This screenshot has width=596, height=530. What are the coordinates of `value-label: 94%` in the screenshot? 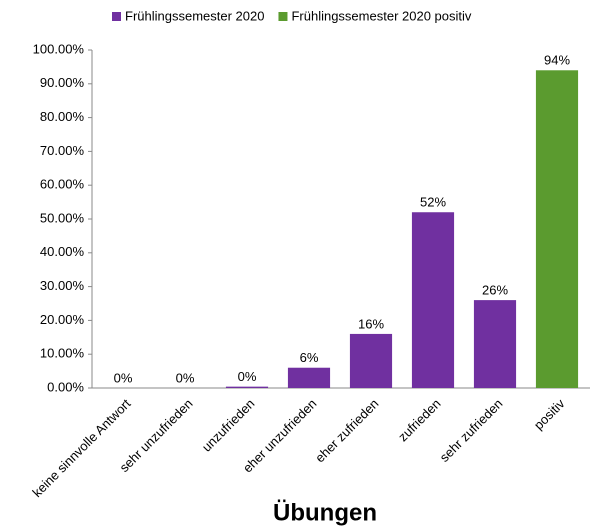 It's located at (557, 60).